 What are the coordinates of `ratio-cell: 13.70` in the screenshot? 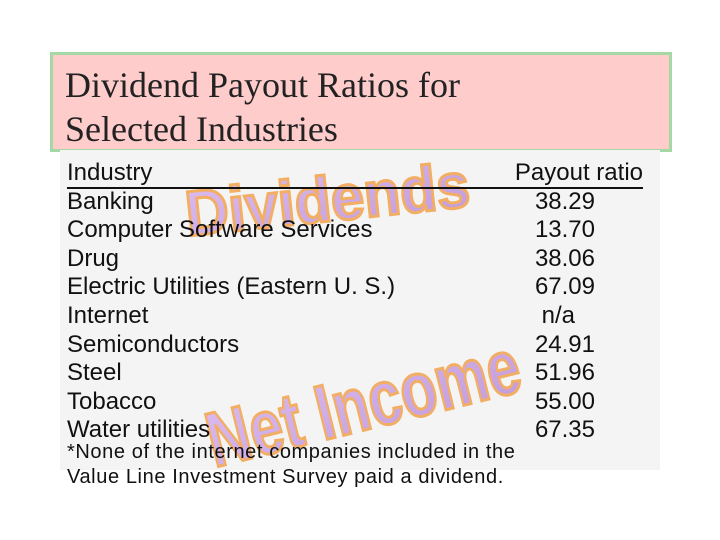 It's located at (564, 229).